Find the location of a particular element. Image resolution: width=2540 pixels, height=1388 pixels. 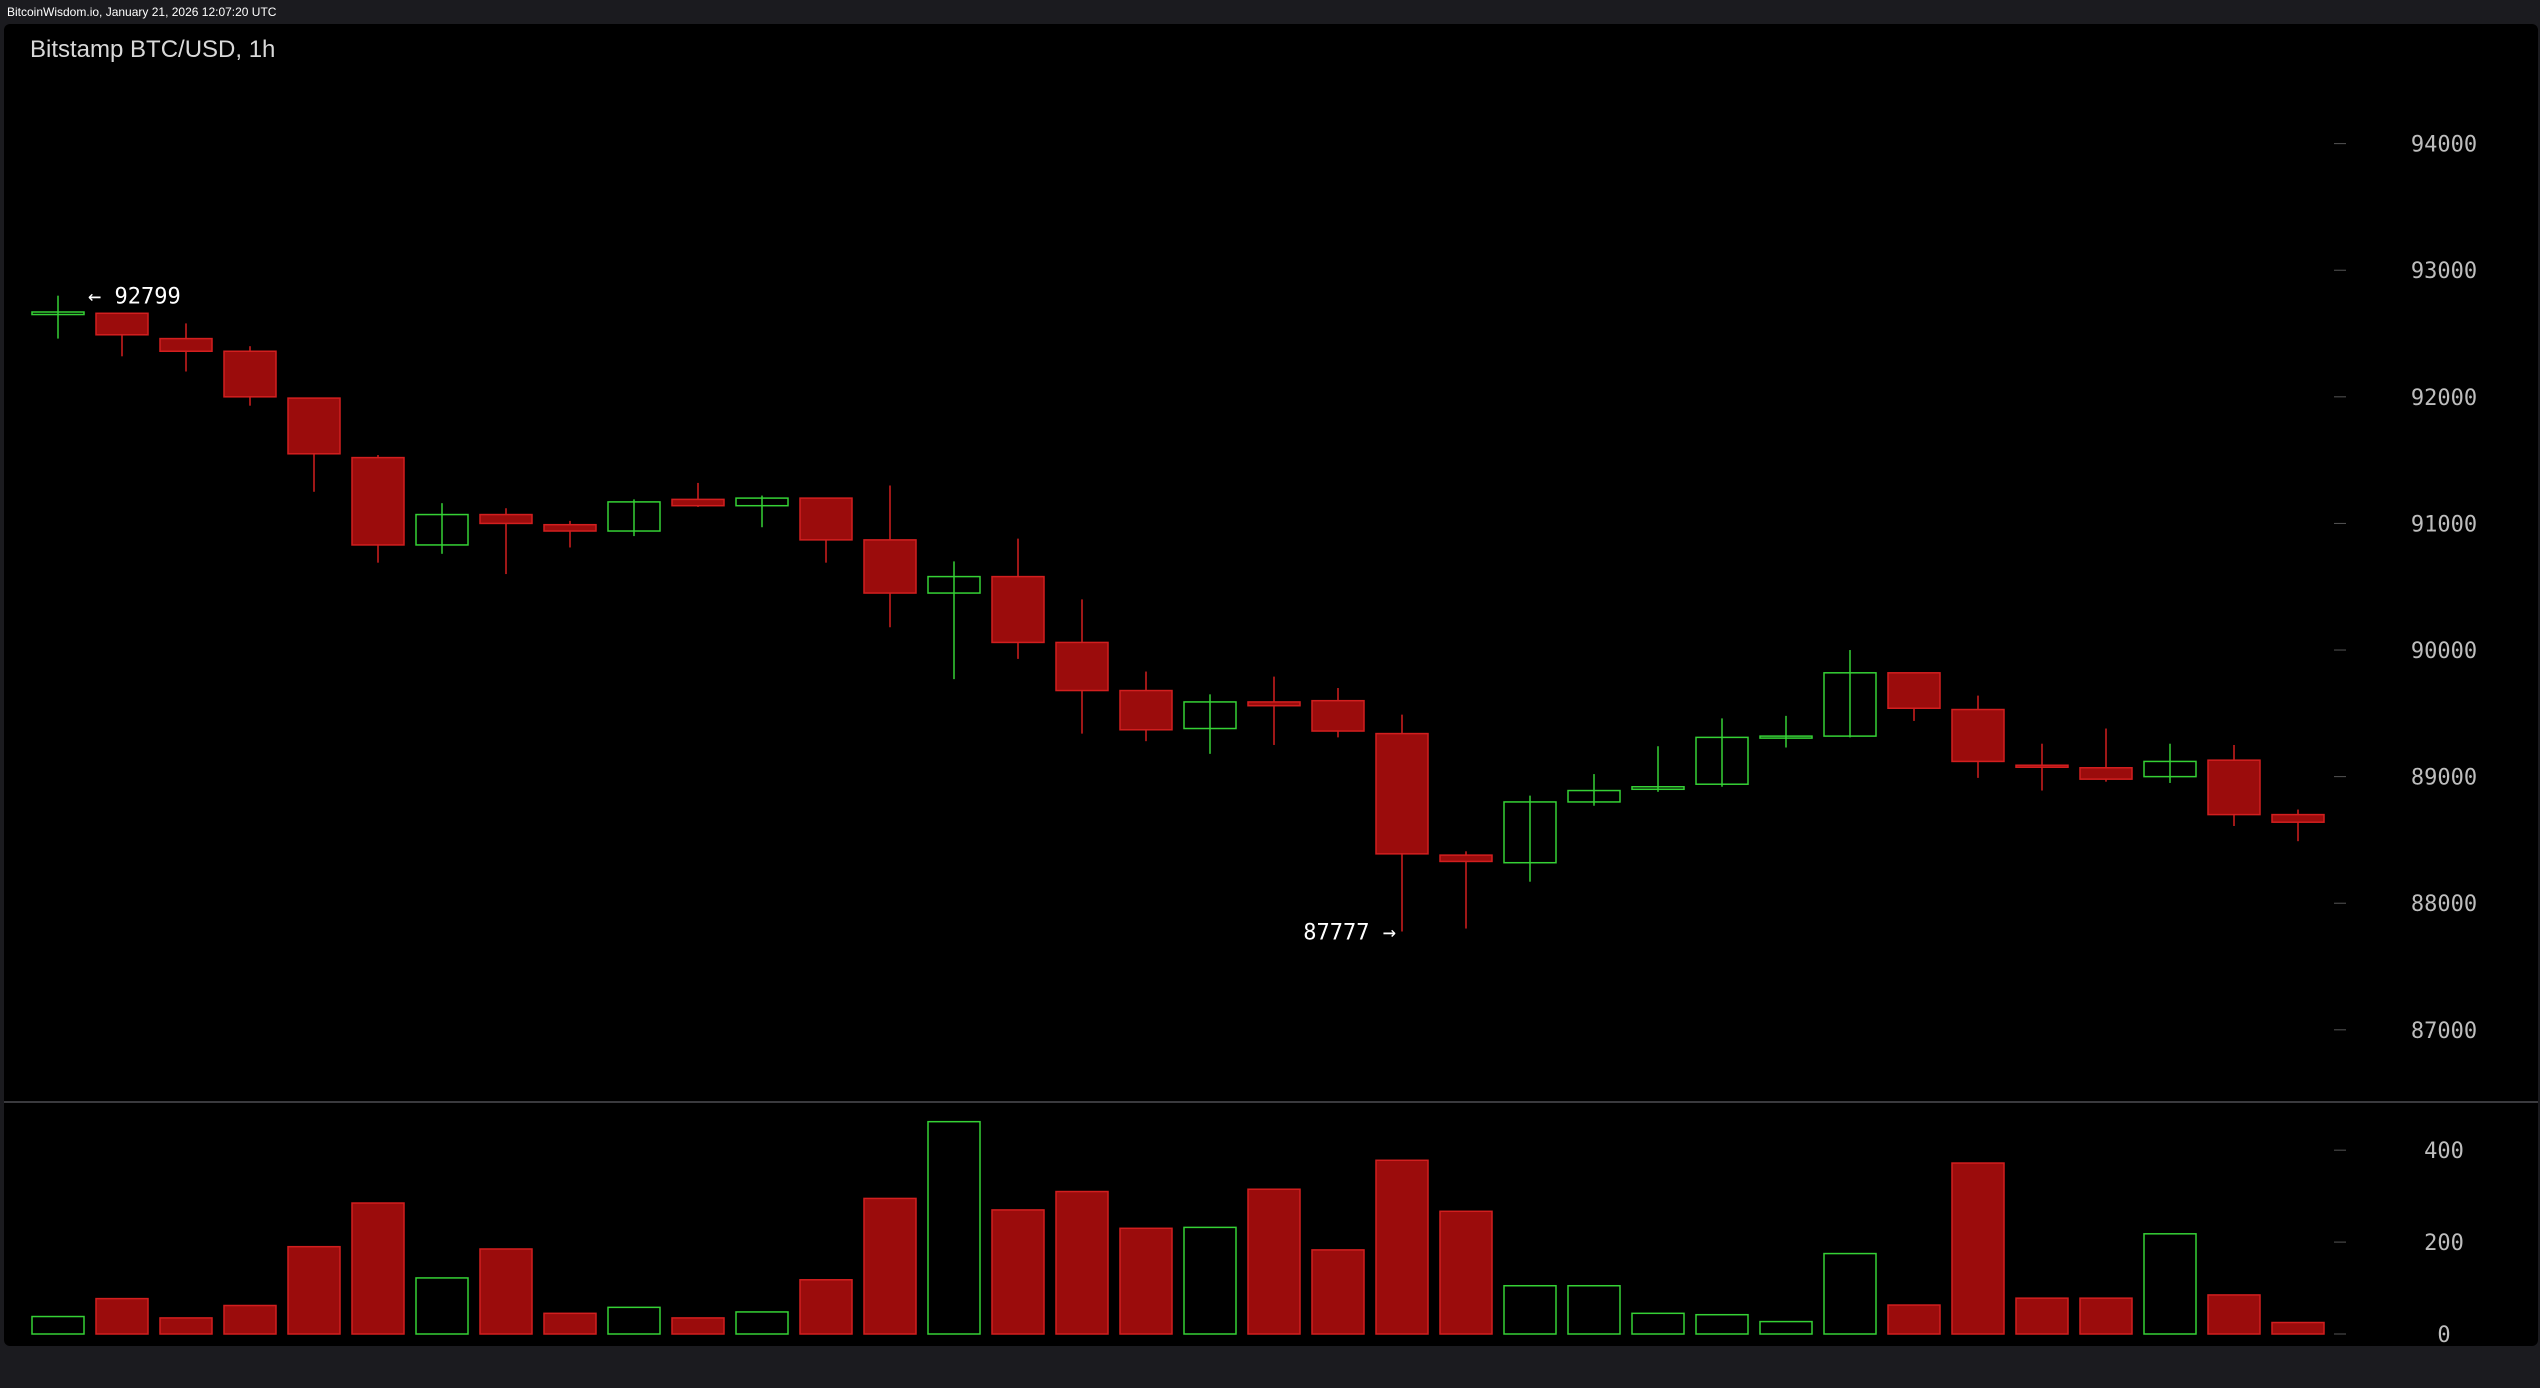

price-tick-label: 92000 is located at coordinates (2444, 398).